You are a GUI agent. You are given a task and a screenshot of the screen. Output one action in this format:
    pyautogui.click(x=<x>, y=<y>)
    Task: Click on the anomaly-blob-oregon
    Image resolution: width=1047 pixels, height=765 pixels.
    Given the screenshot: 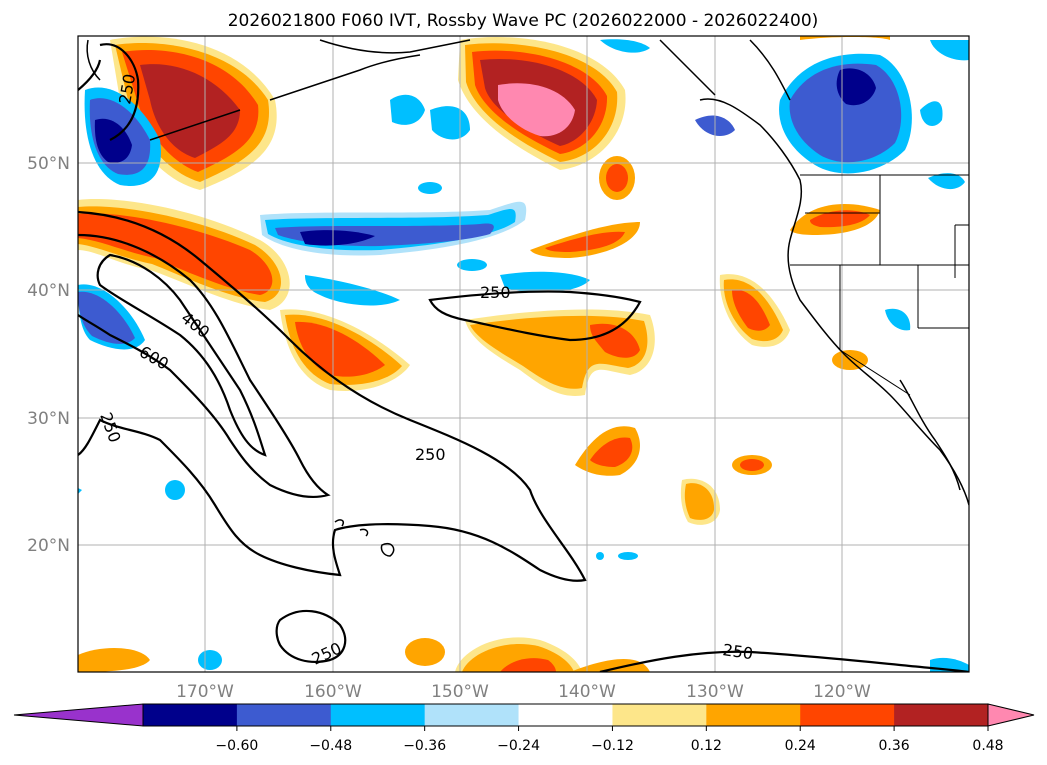 What is the action you would take?
    pyautogui.click(x=835, y=219)
    